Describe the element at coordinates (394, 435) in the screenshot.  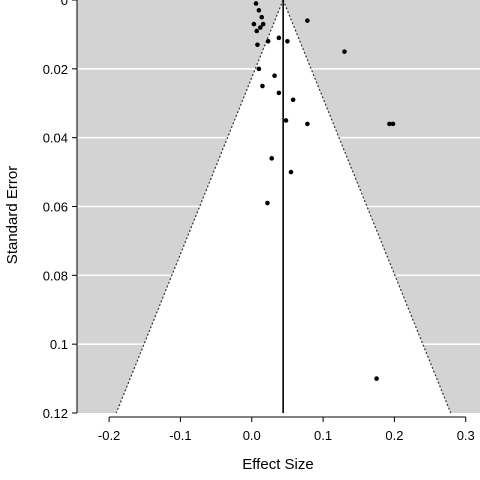
I see `x-tick-label-4: 0.2` at that location.